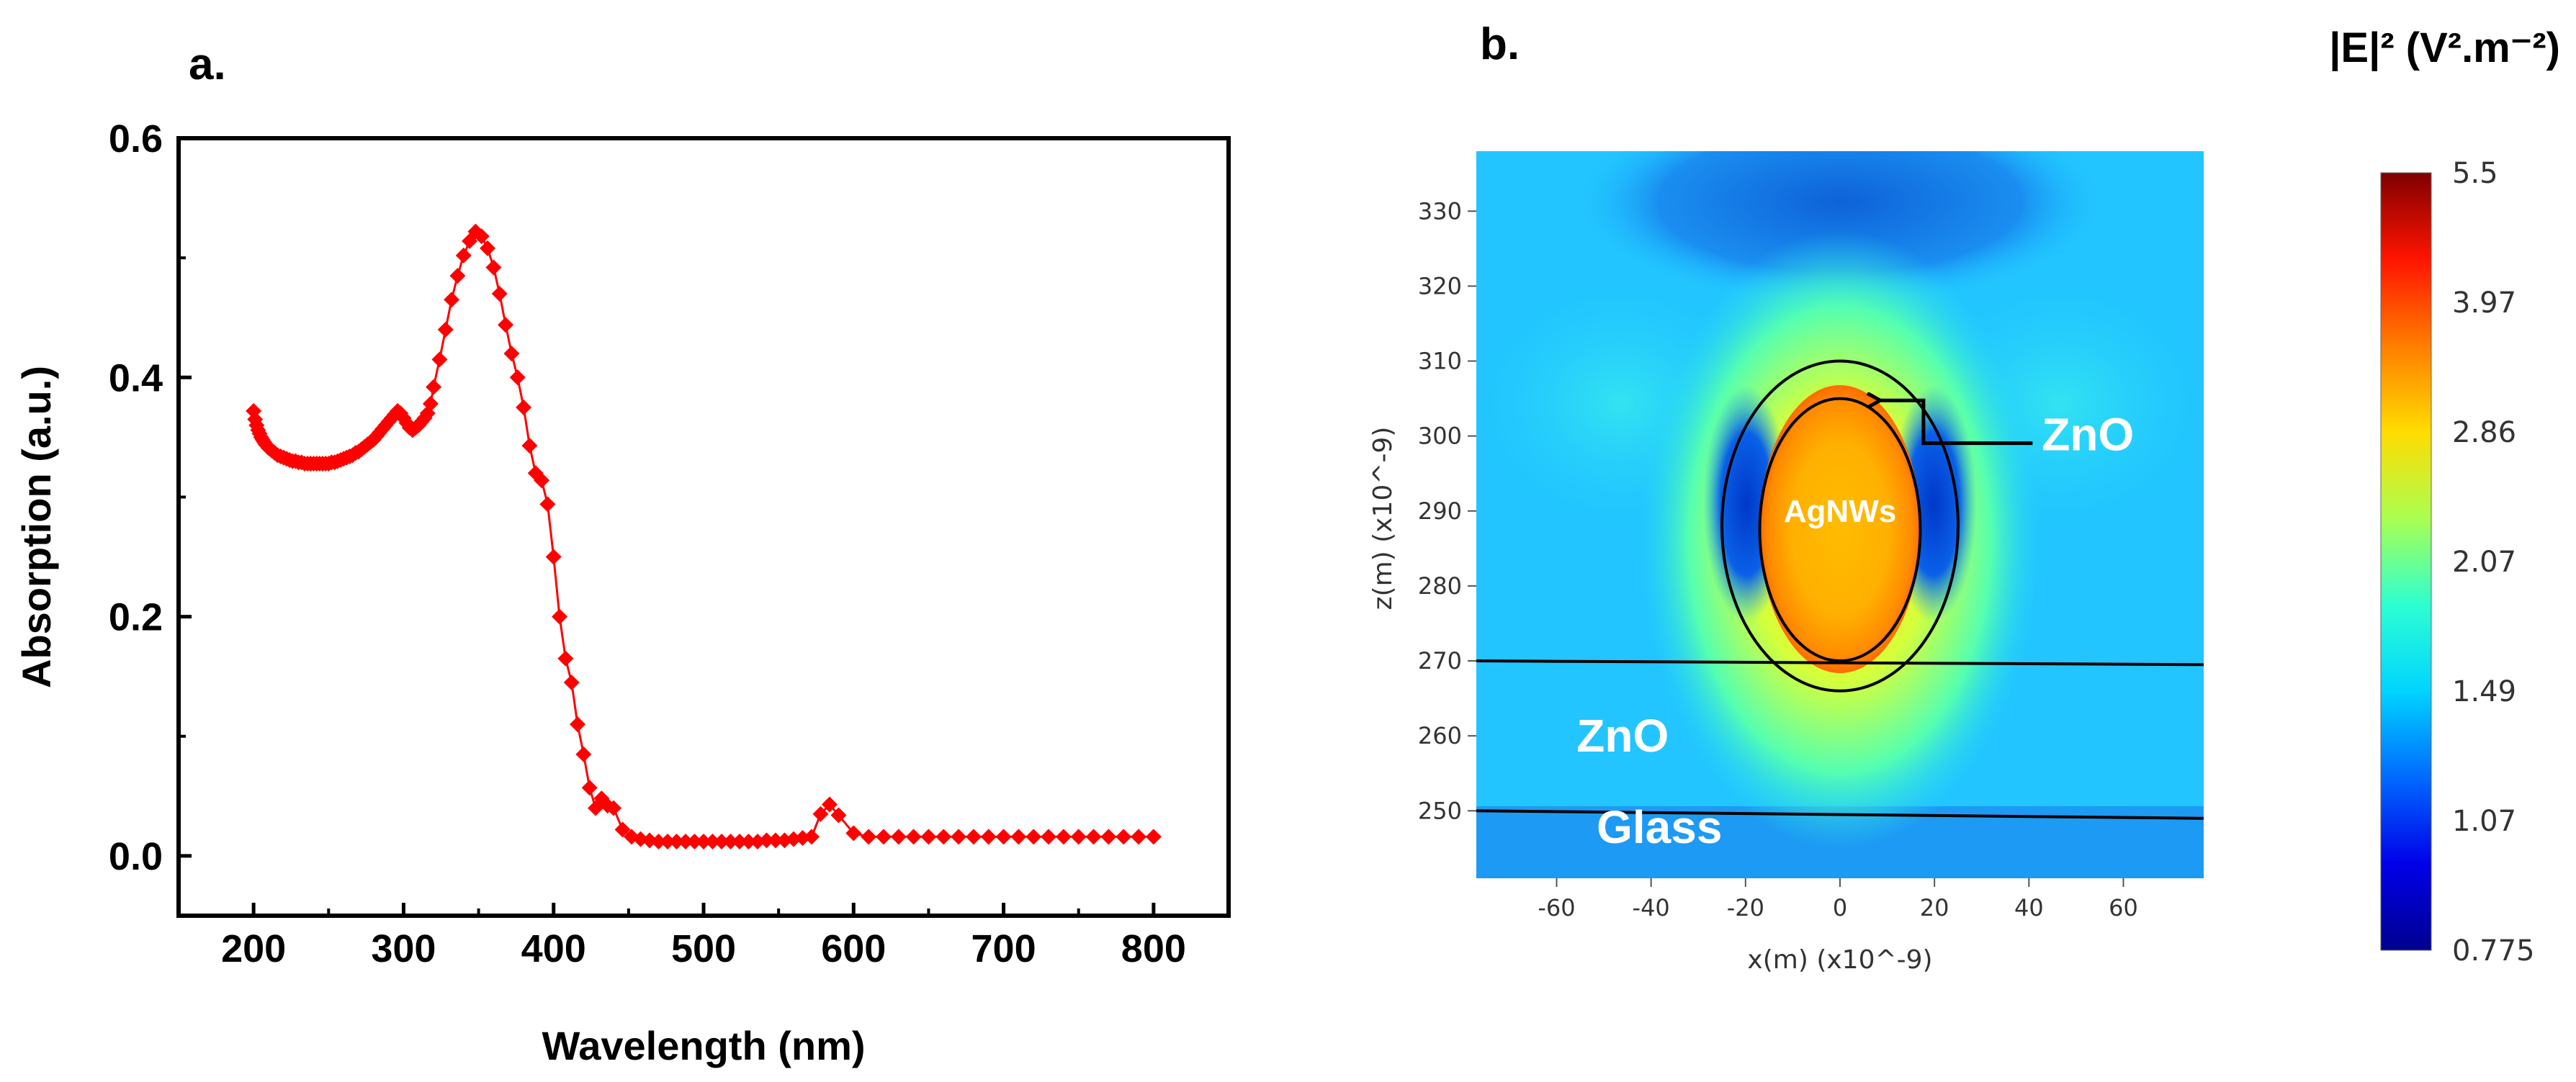 This screenshot has height=1082, width=2576. What do you see at coordinates (1440, 586) in the screenshot?
I see `y-tick-label: 280` at bounding box center [1440, 586].